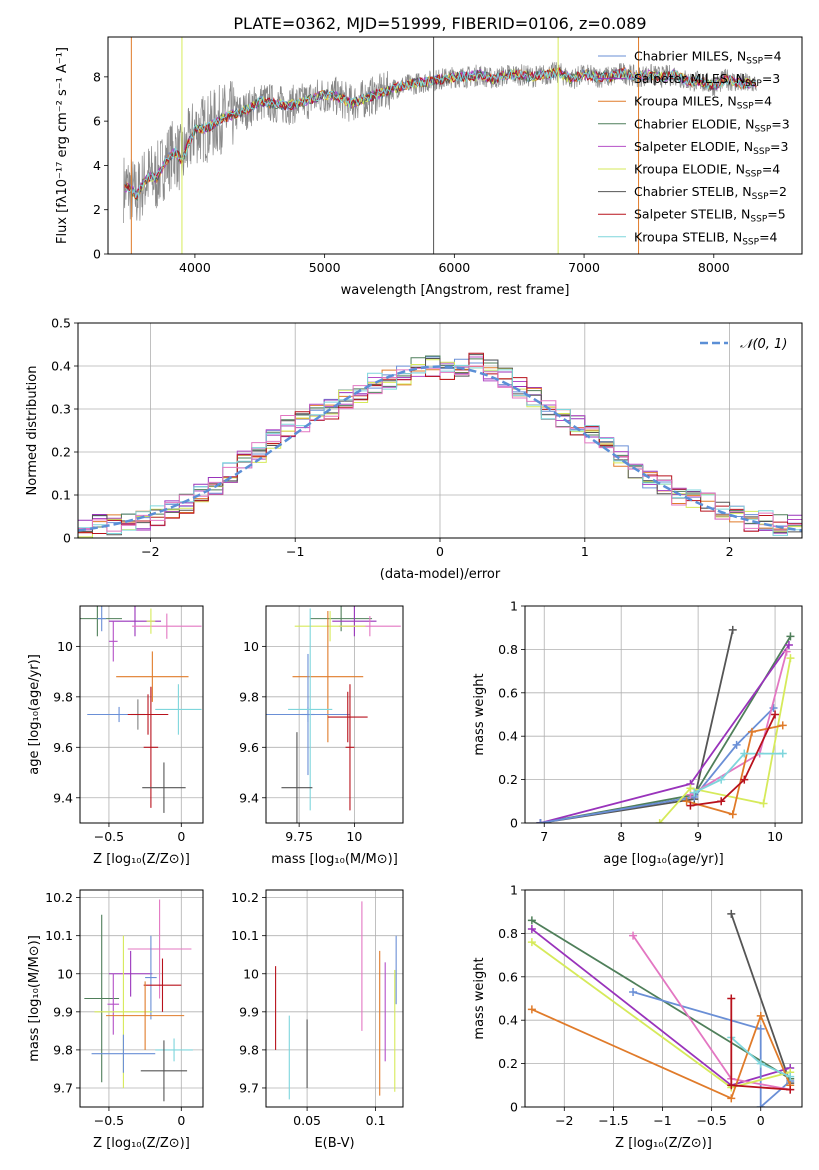 This screenshot has width=819, height=1170. I want to click on x-tick-label: 1, so click(585, 551).